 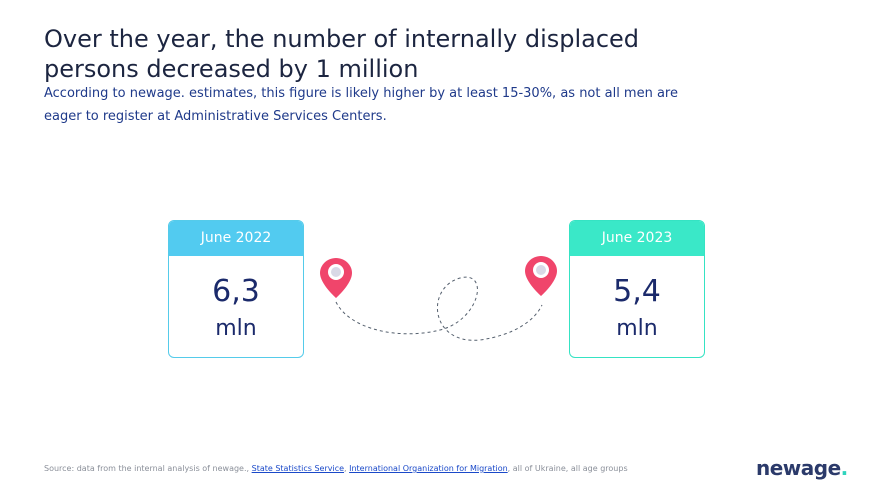 I want to click on card-june-2022: June 2022 6,3 mln, so click(x=236, y=289).